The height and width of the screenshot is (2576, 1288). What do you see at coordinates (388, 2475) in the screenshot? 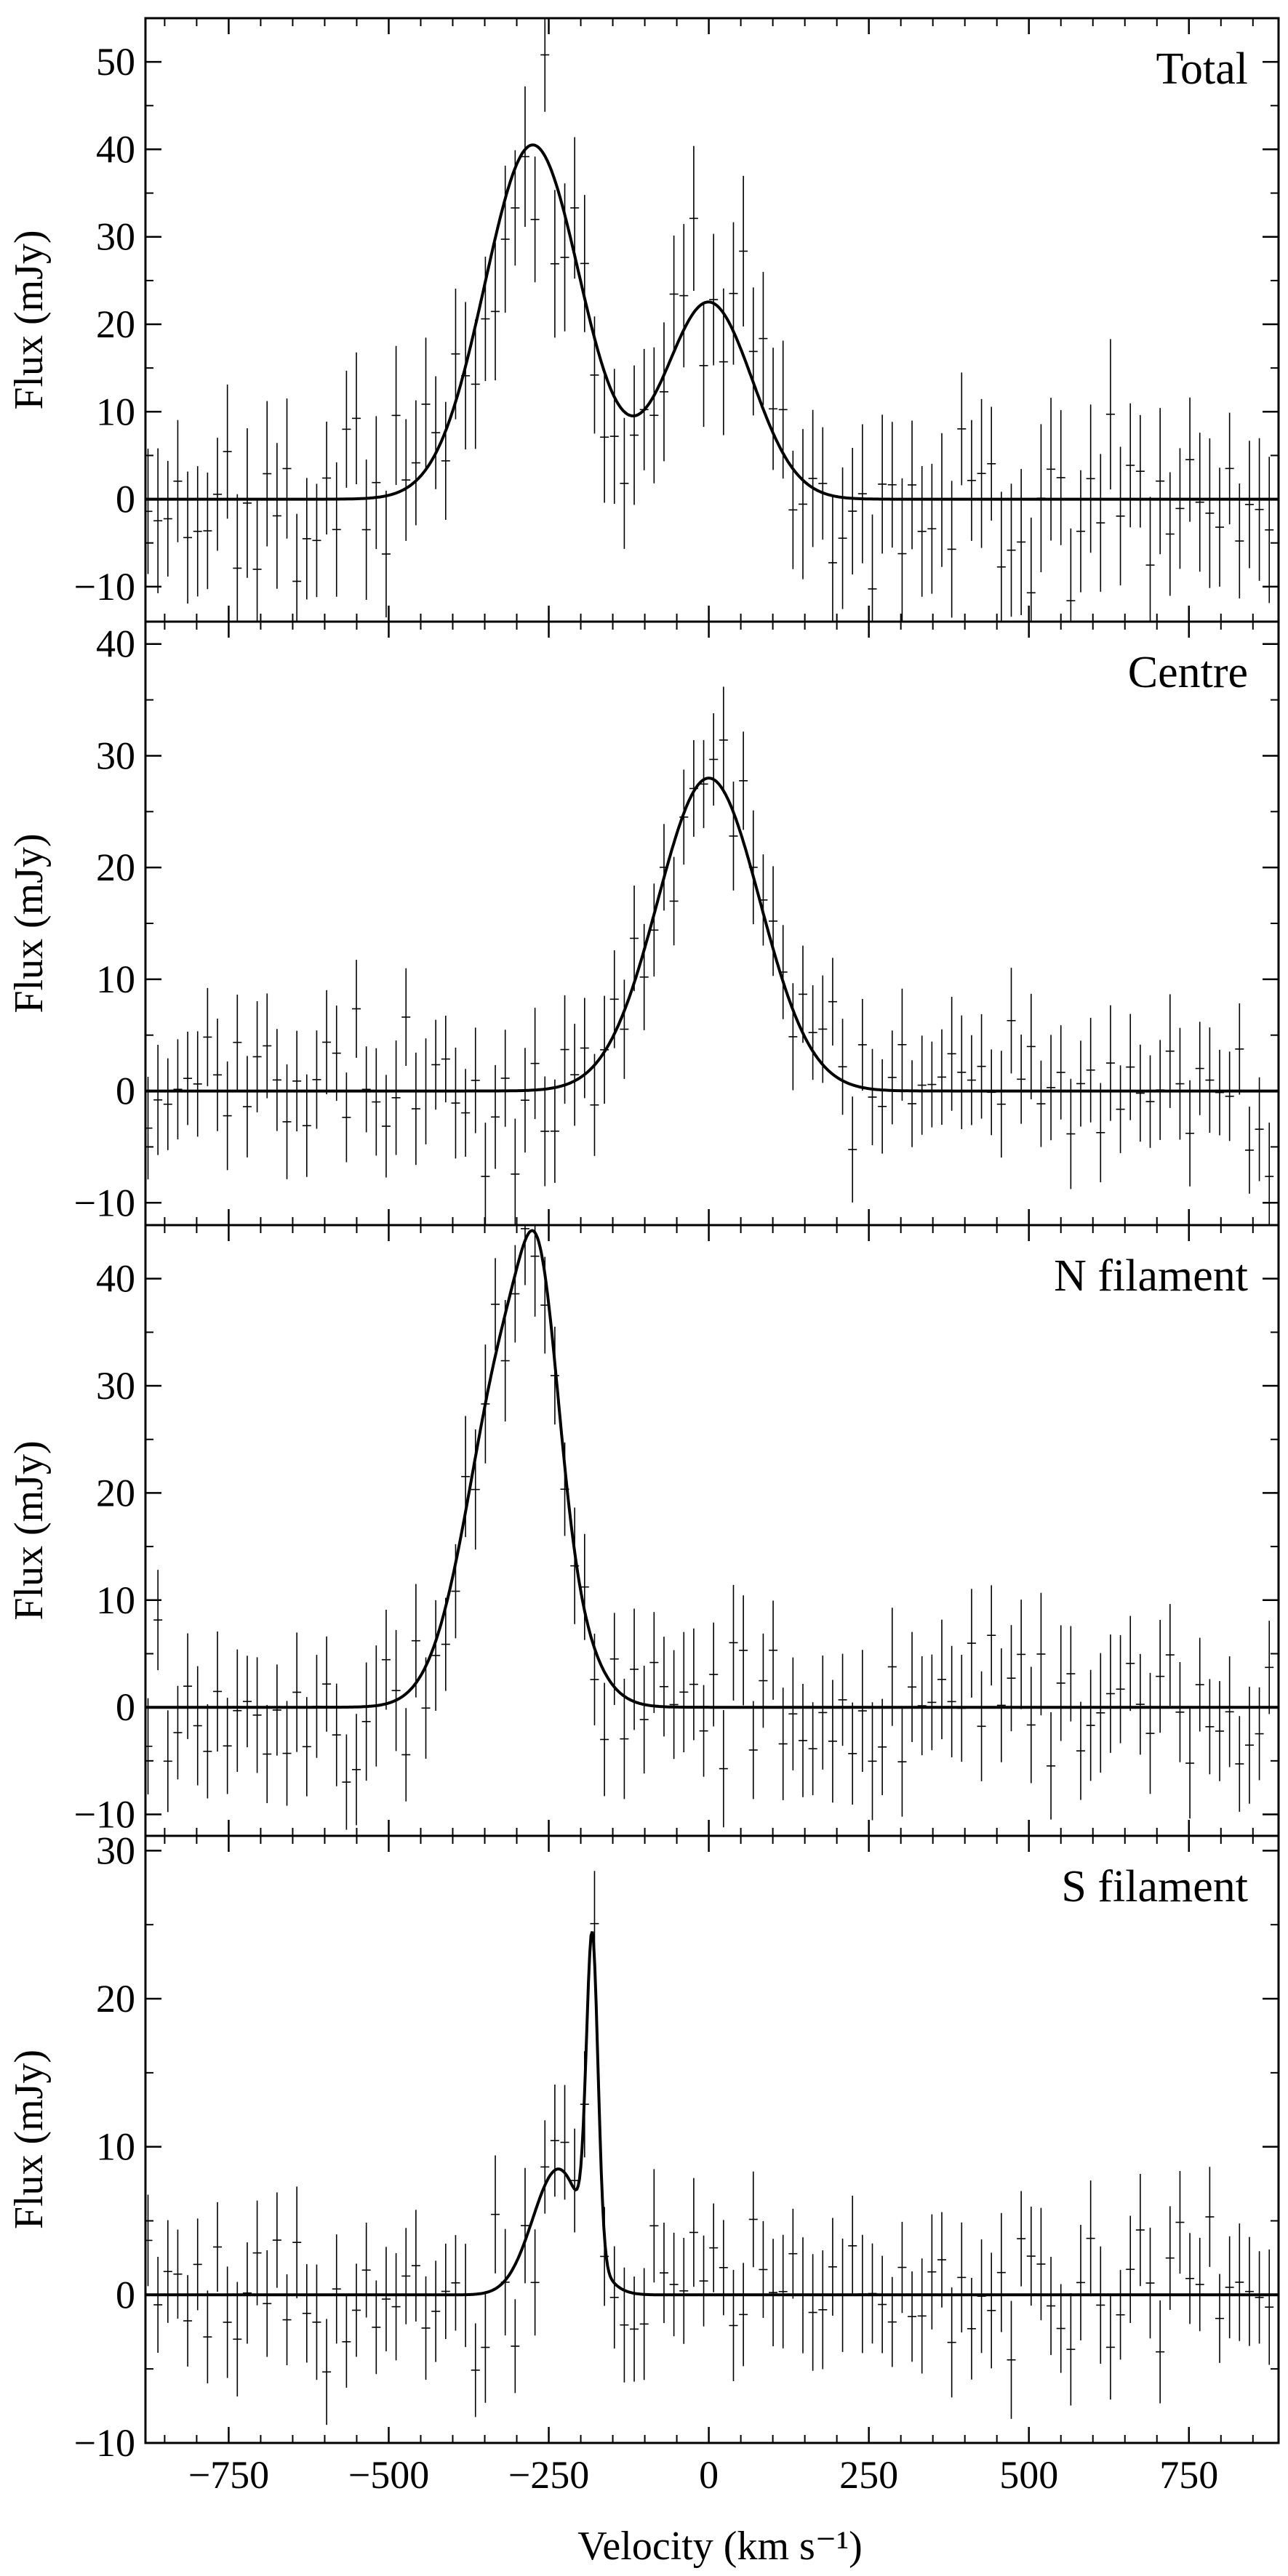
I see `x-tick-label: −500` at bounding box center [388, 2475].